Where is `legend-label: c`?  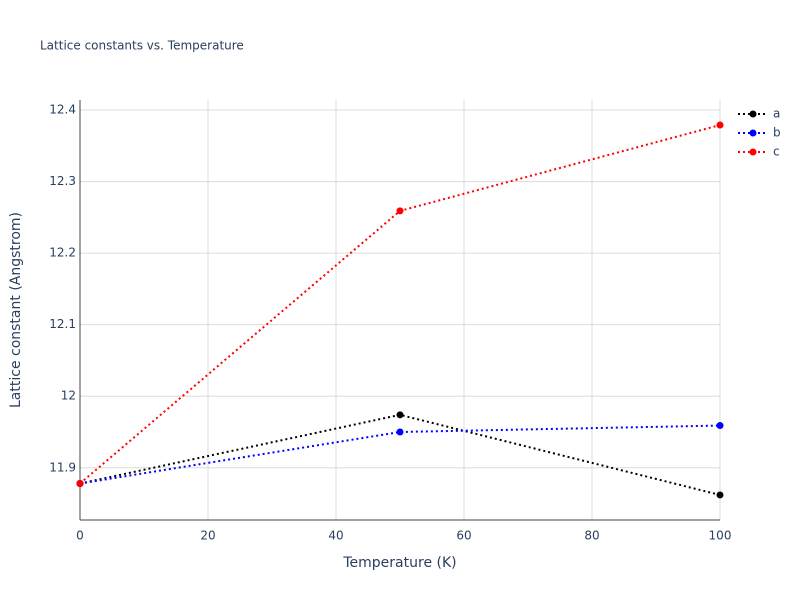 legend-label: c is located at coordinates (776, 152).